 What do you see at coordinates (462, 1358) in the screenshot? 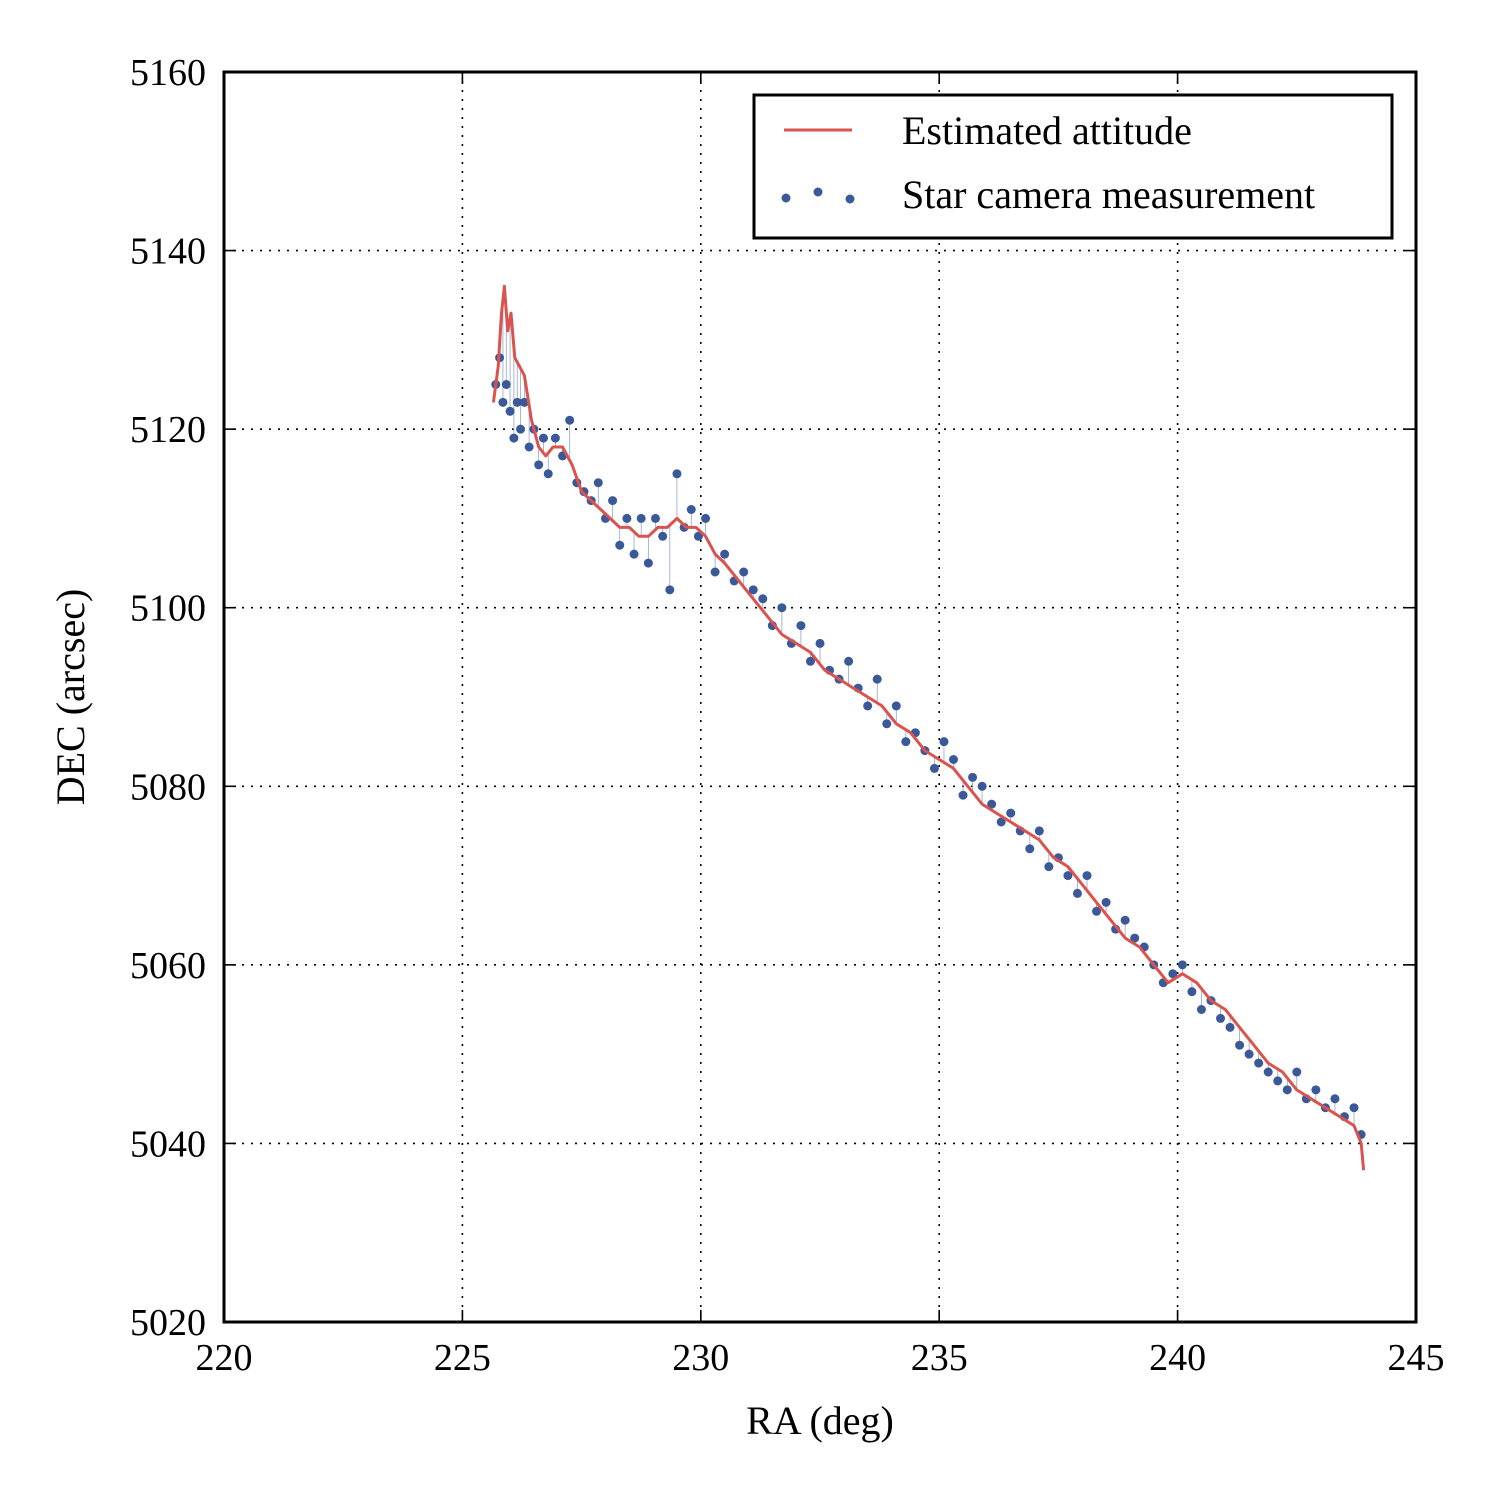
I see `x-tick-label-1: 225` at bounding box center [462, 1358].